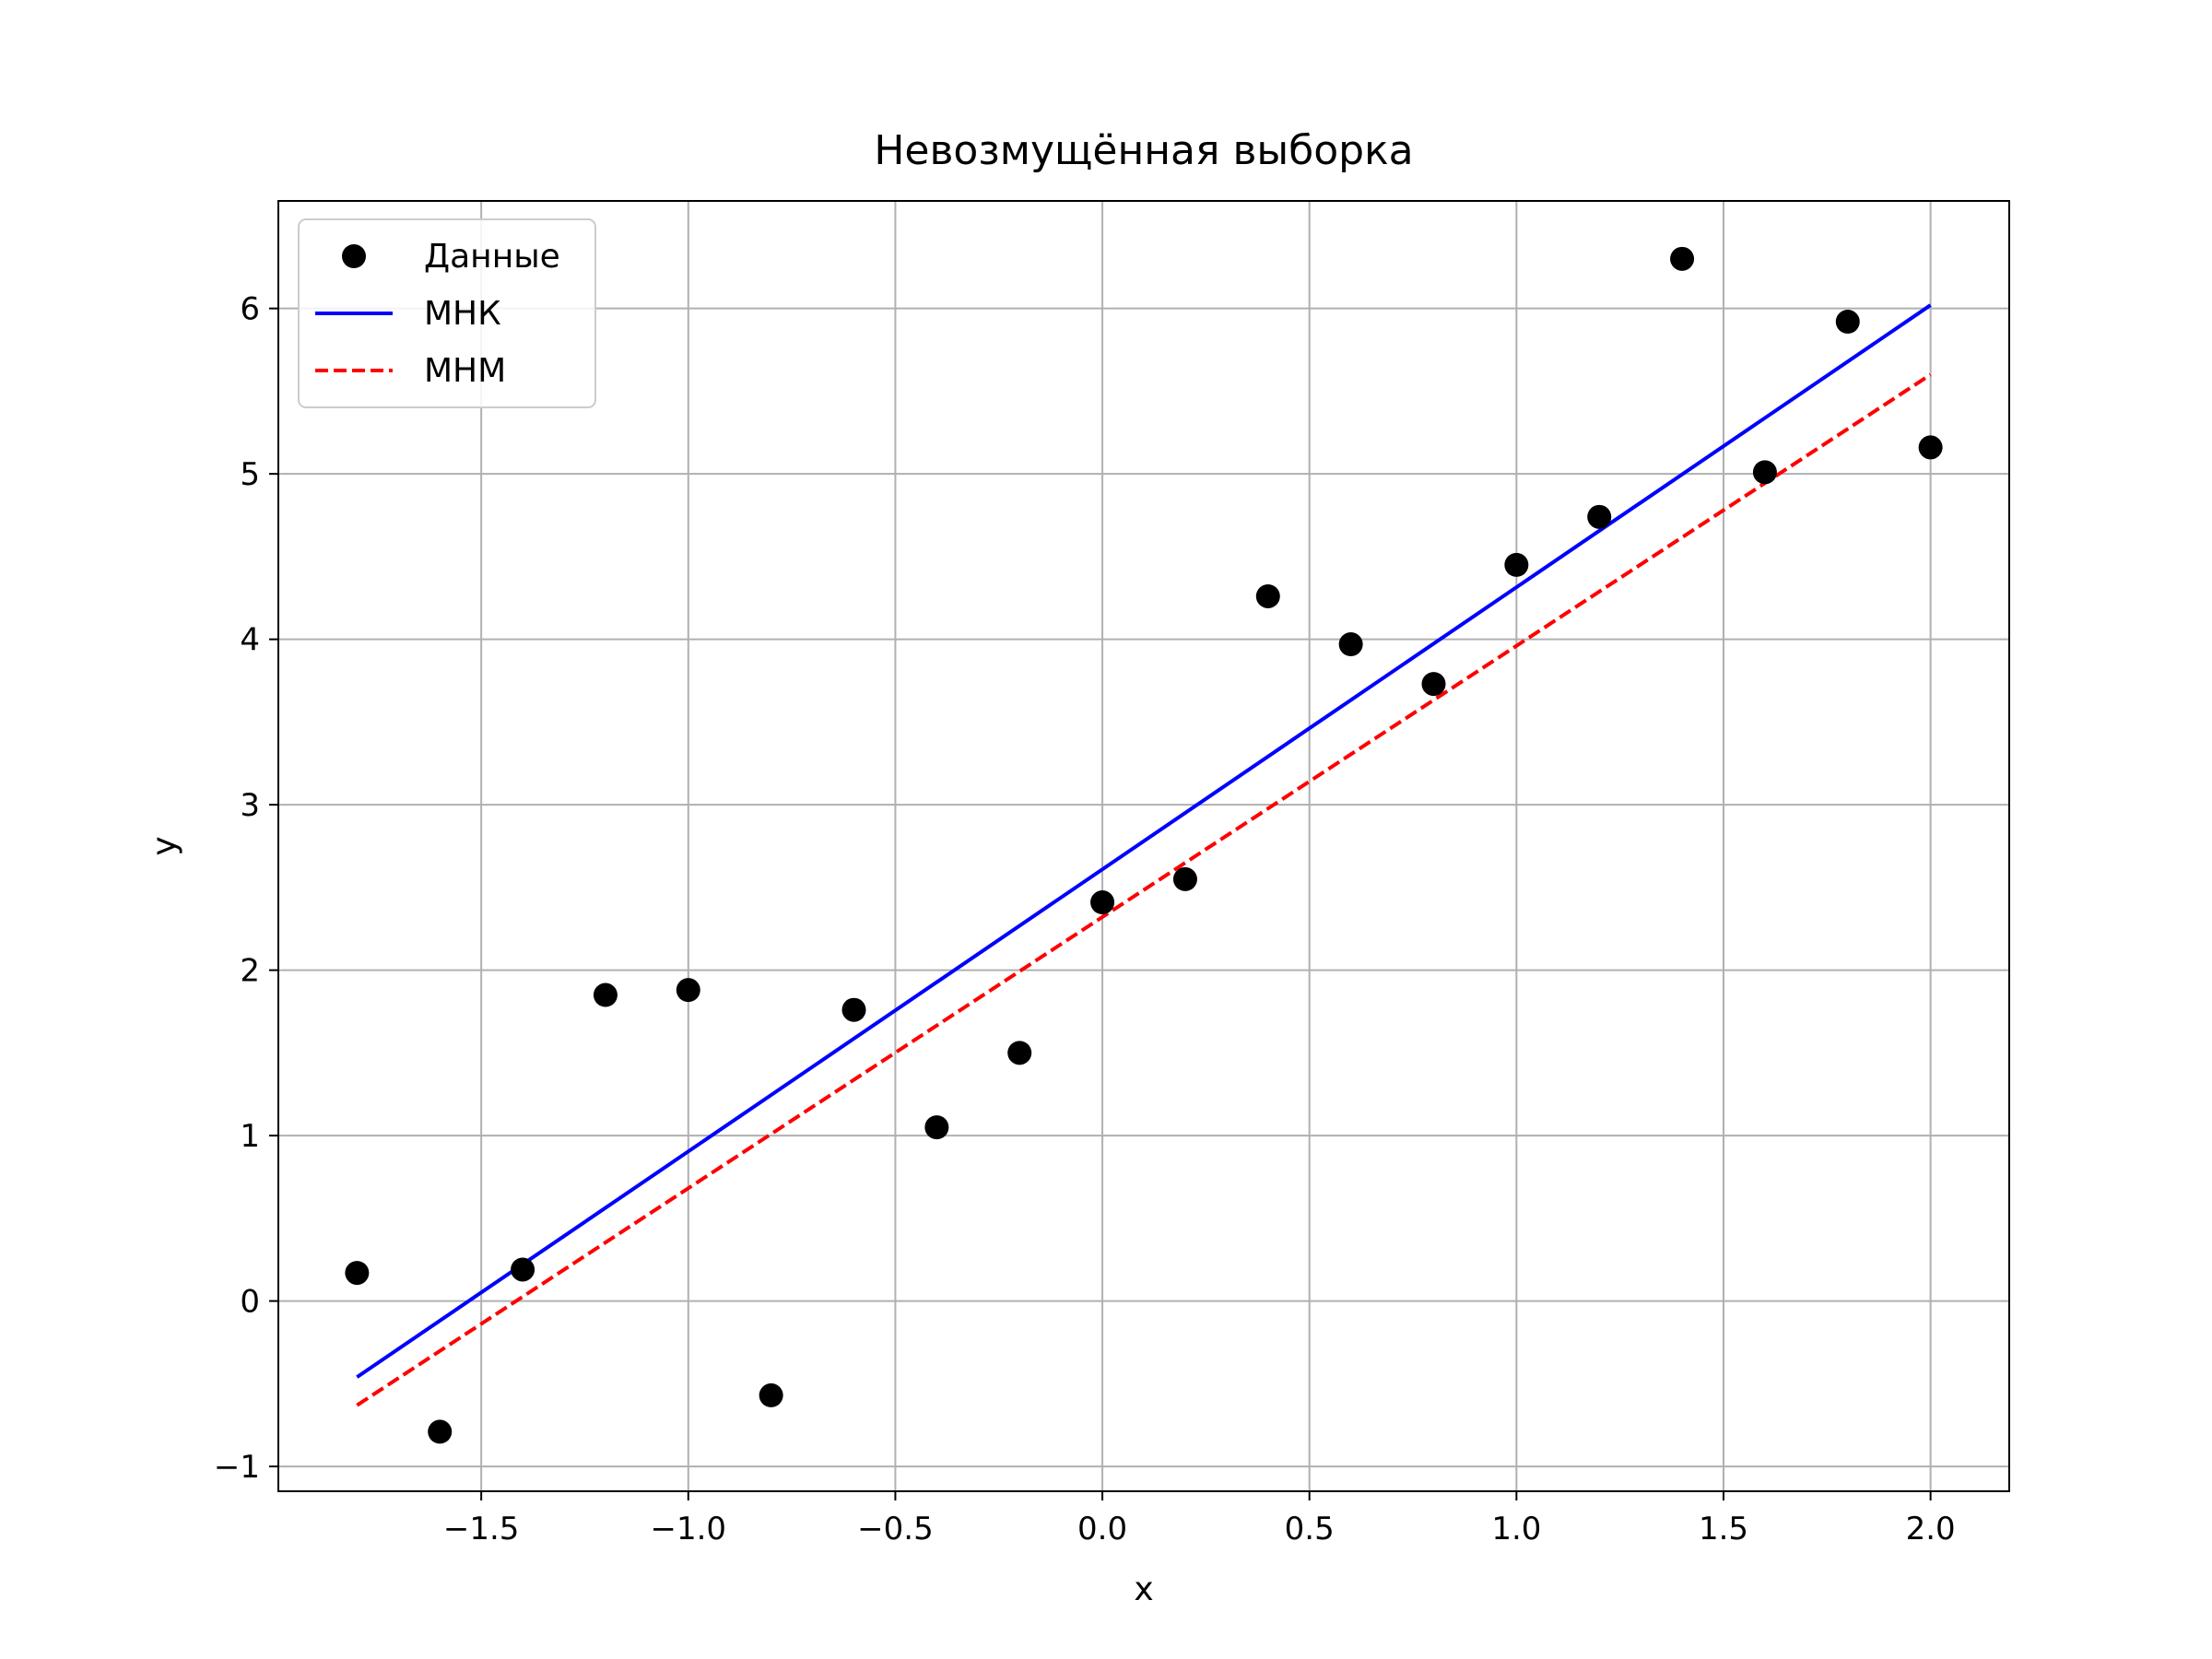 Image resolution: width=2212 pixels, height=1659 pixels. I want to click on y-tick-label: 4, so click(250, 640).